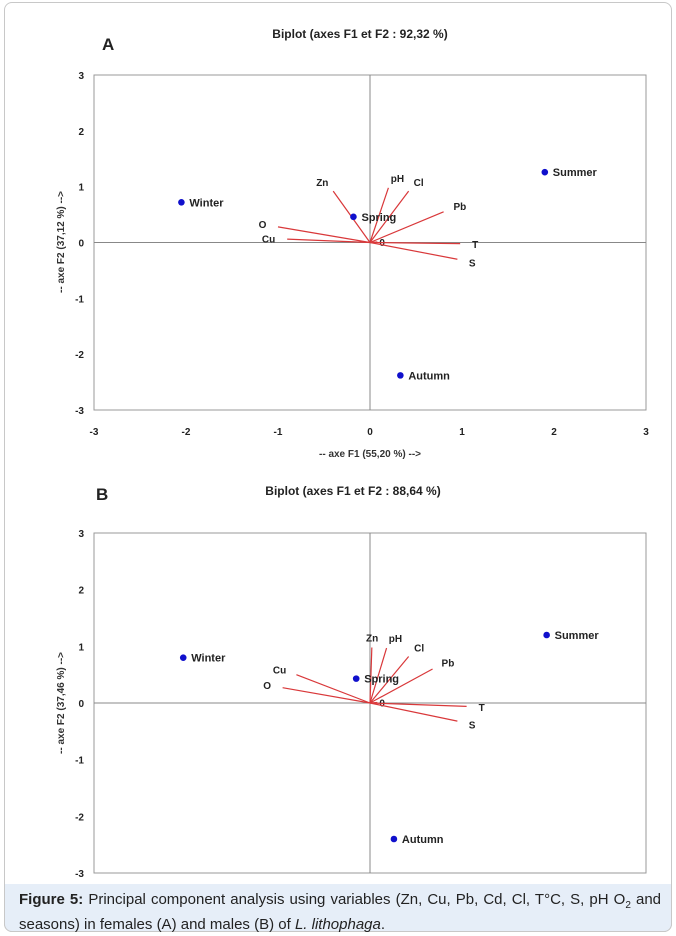  What do you see at coordinates (51, 899) in the screenshot?
I see `caption-label: Figure 5:` at bounding box center [51, 899].